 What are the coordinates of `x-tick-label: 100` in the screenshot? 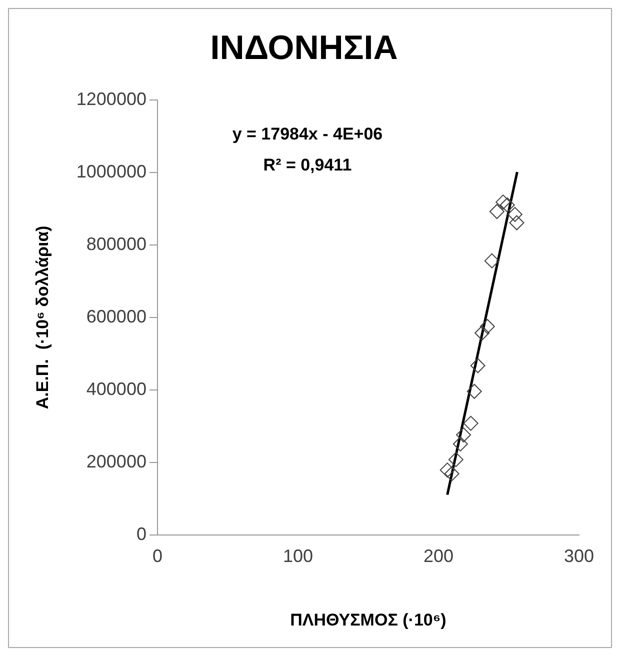 It's located at (298, 556).